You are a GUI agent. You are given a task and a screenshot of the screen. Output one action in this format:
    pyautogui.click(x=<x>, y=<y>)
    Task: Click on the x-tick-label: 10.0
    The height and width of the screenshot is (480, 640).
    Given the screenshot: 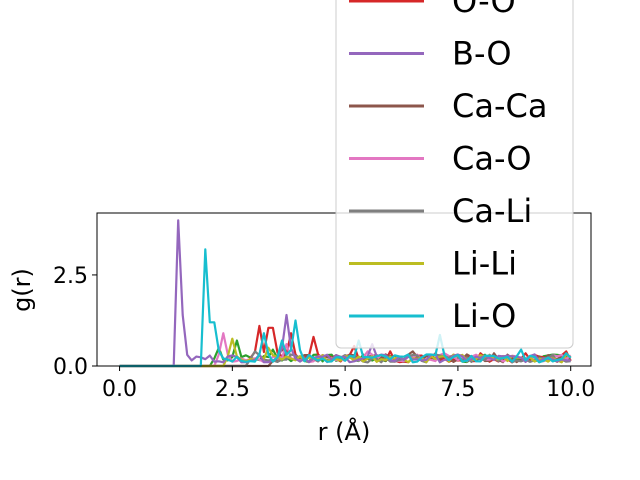 What is the action you would take?
    pyautogui.click(x=570, y=389)
    